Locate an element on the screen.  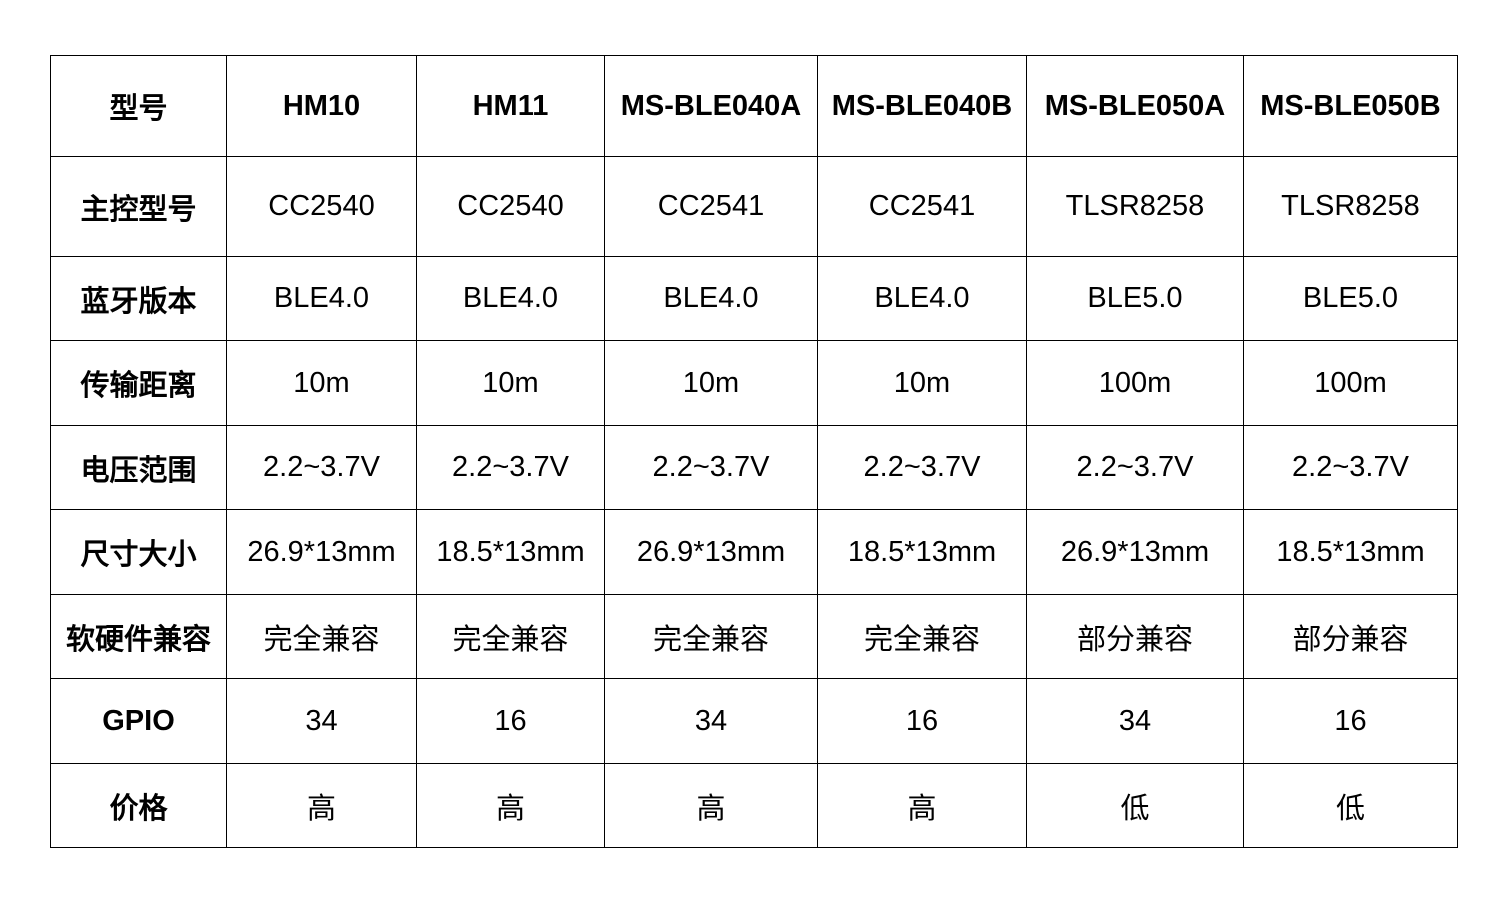
table-row: 软硬件兼容 完全兼容 完全兼容 完全兼容 完全兼容 部分兼容 部分兼容 is located at coordinates (754, 636).